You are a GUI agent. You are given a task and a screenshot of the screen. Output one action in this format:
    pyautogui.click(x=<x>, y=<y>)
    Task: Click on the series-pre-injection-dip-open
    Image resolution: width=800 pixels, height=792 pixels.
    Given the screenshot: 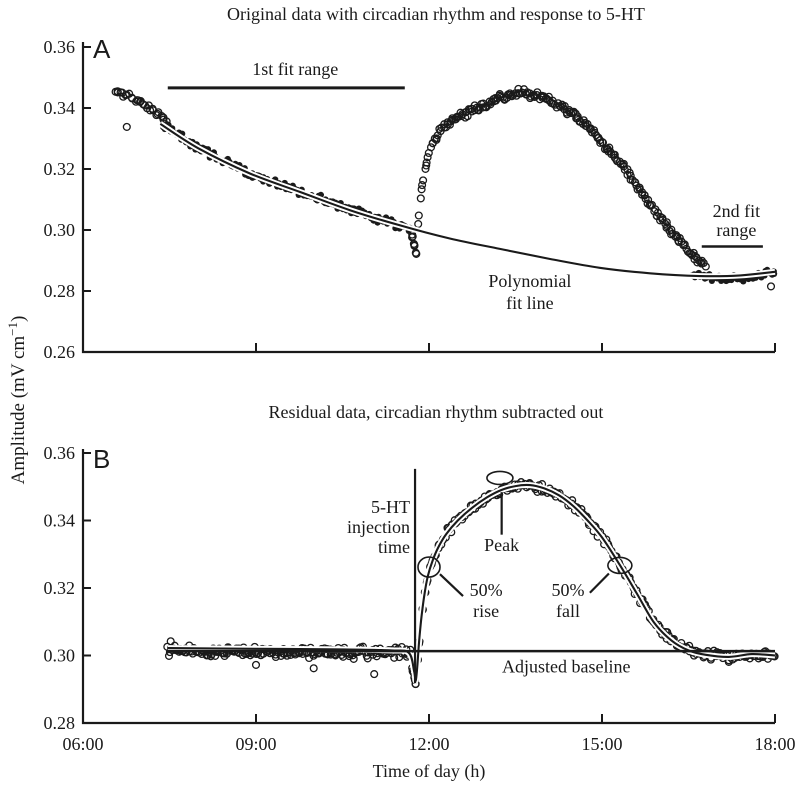 What is the action you would take?
    pyautogui.click(x=414, y=244)
    